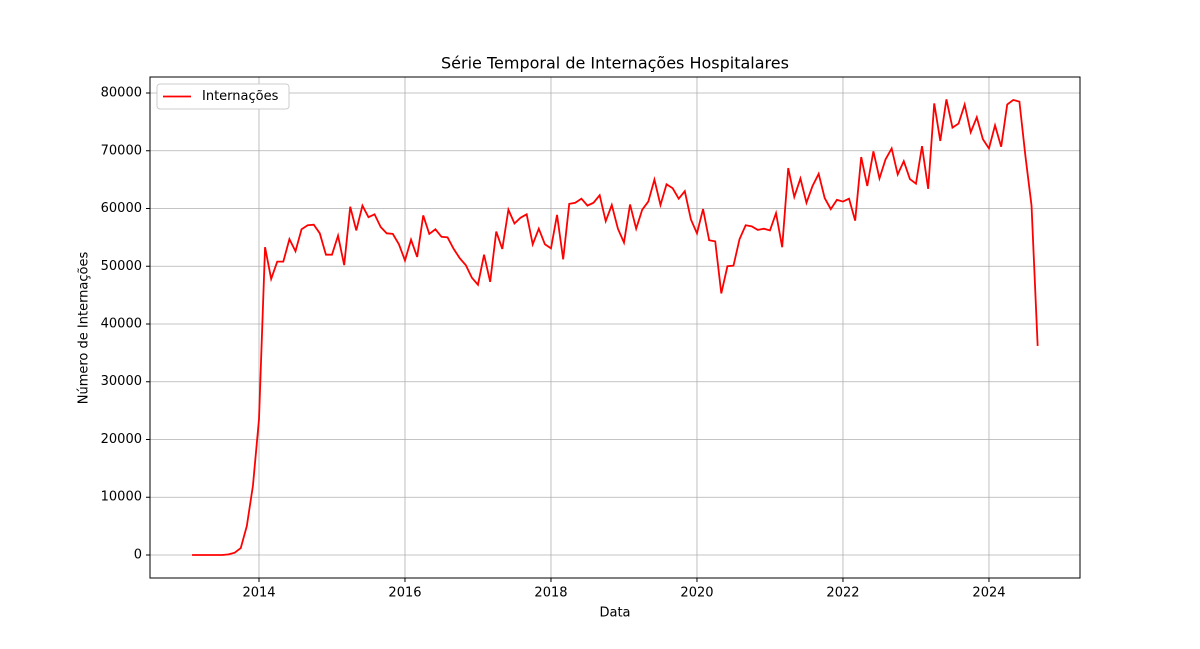 Image resolution: width=1200 pixels, height=649 pixels. What do you see at coordinates (614, 613) in the screenshot?
I see `x-axis-label: Data` at bounding box center [614, 613].